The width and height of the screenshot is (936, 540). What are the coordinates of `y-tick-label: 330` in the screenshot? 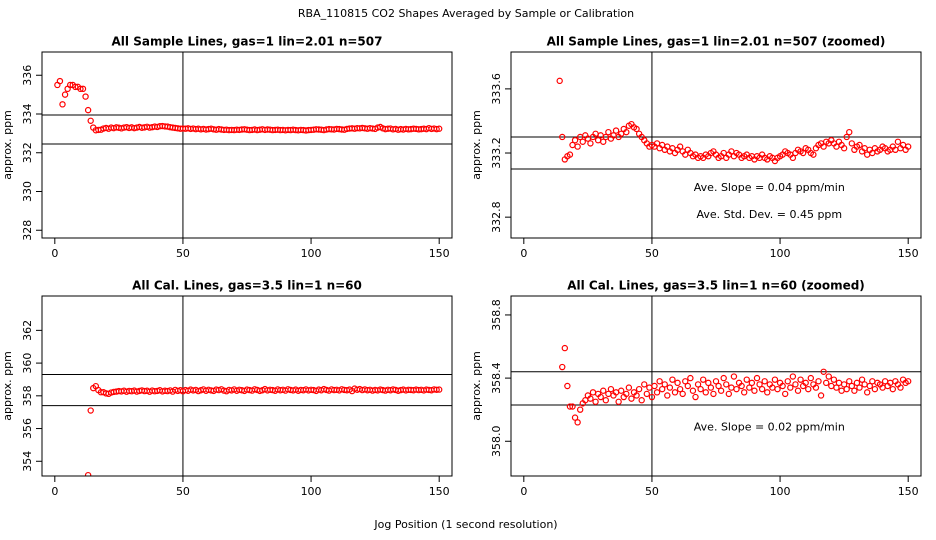 It's located at (27, 191).